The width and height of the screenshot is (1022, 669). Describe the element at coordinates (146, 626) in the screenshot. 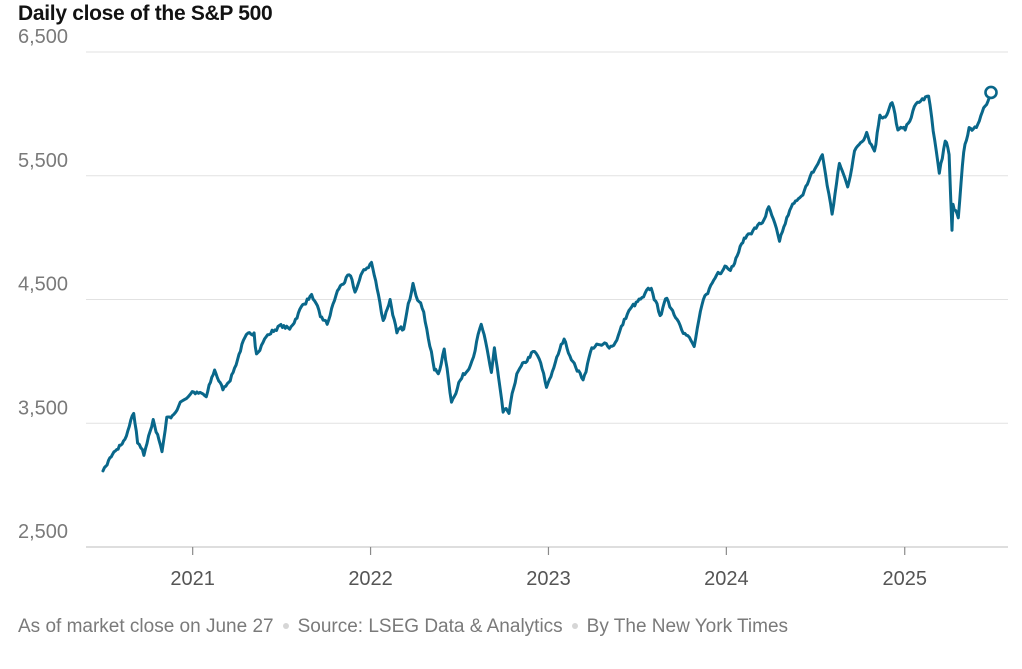

I see `footer-note: As of market close on June 27` at that location.